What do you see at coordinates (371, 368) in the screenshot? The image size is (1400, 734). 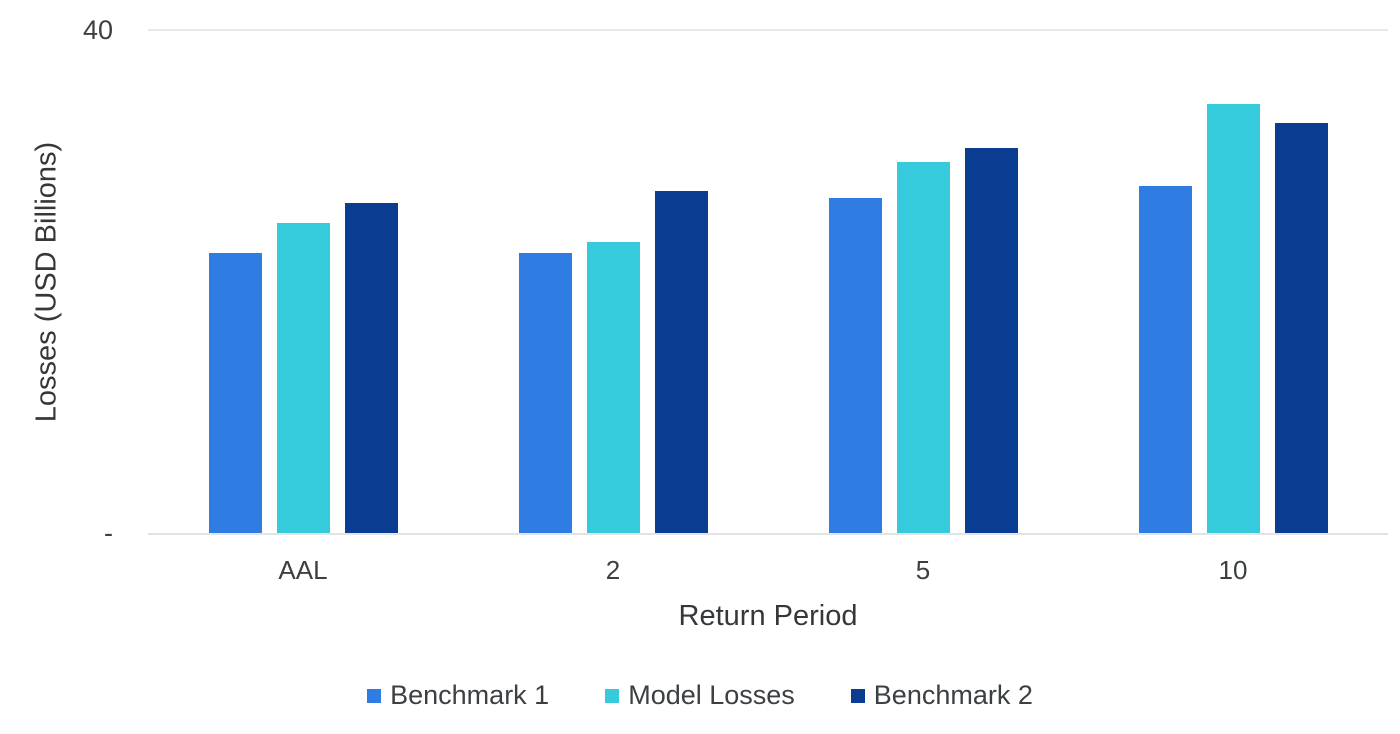 I see `bar-benchmark-2-aal` at bounding box center [371, 368].